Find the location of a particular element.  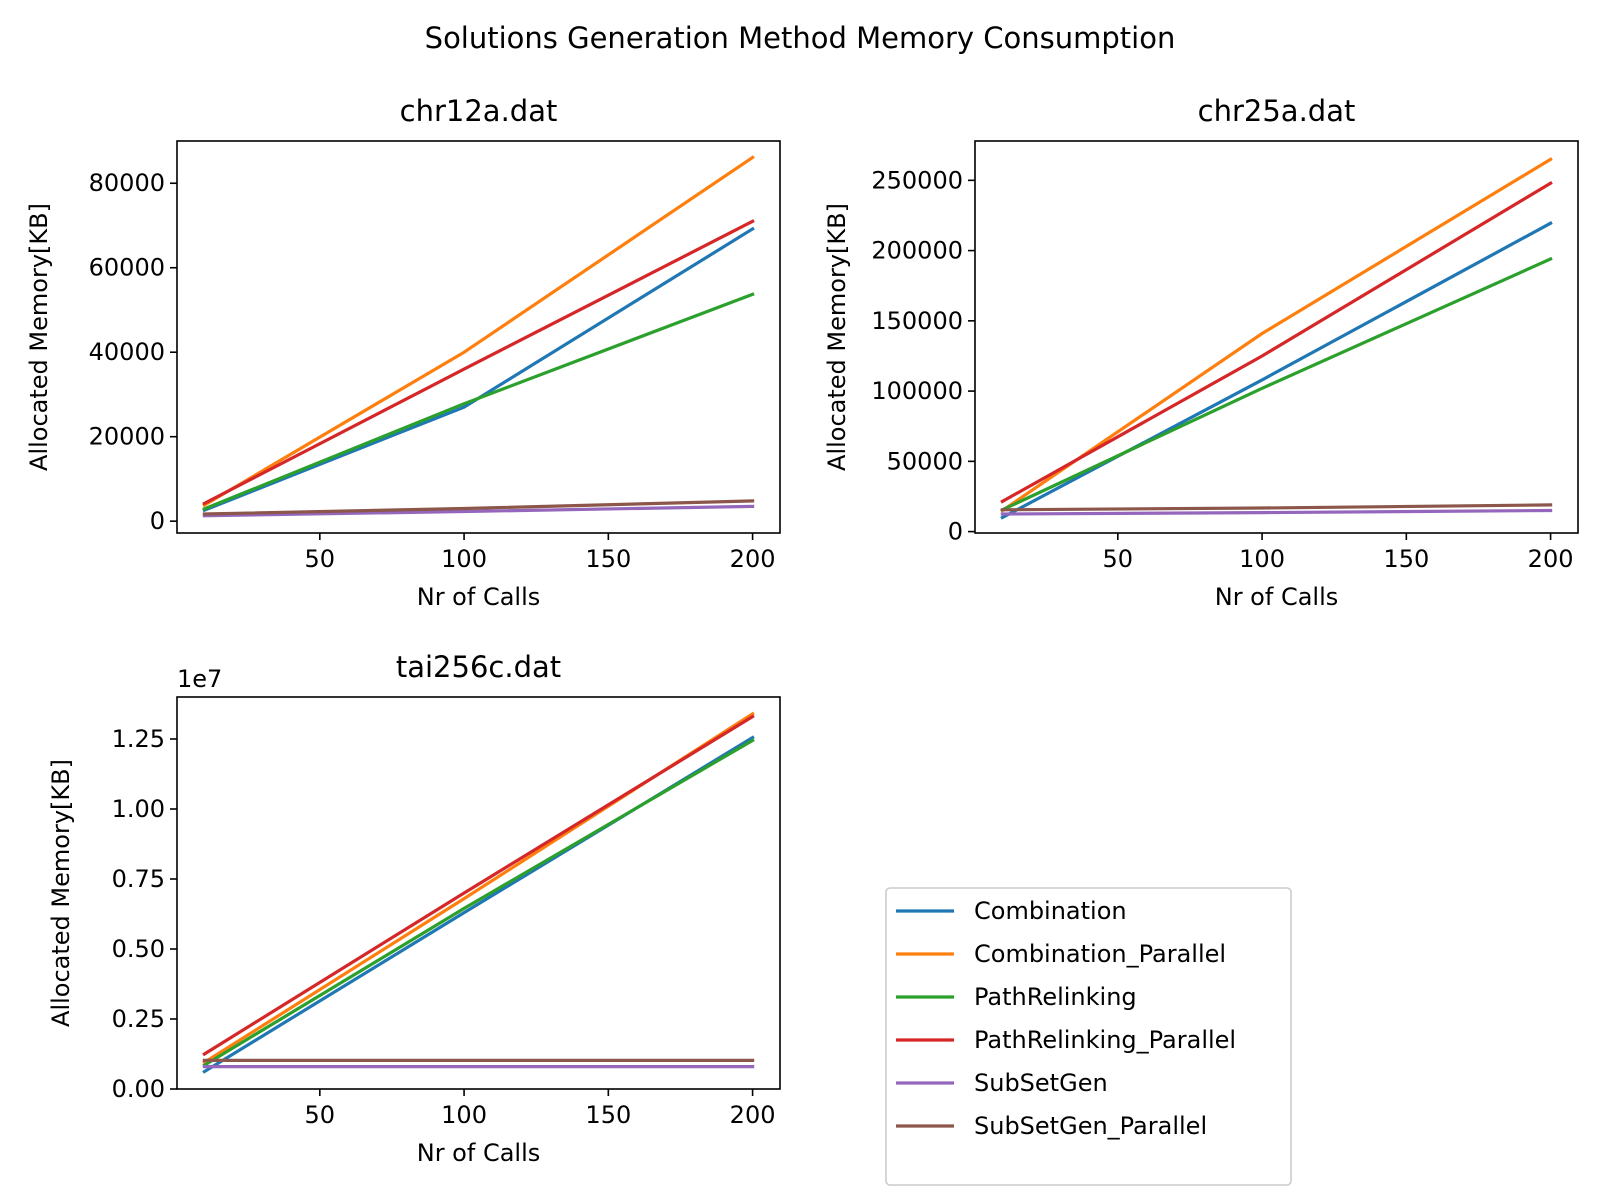

legend-frame is located at coordinates (1088, 1036).